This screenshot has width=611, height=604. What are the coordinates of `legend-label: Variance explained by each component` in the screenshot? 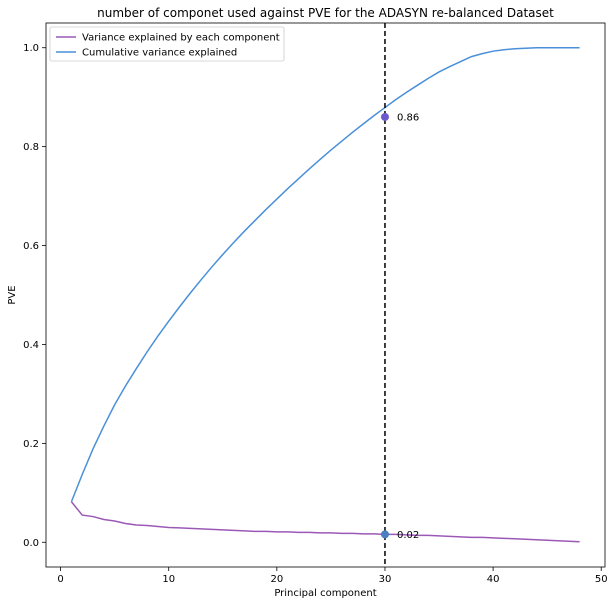 It's located at (181, 38).